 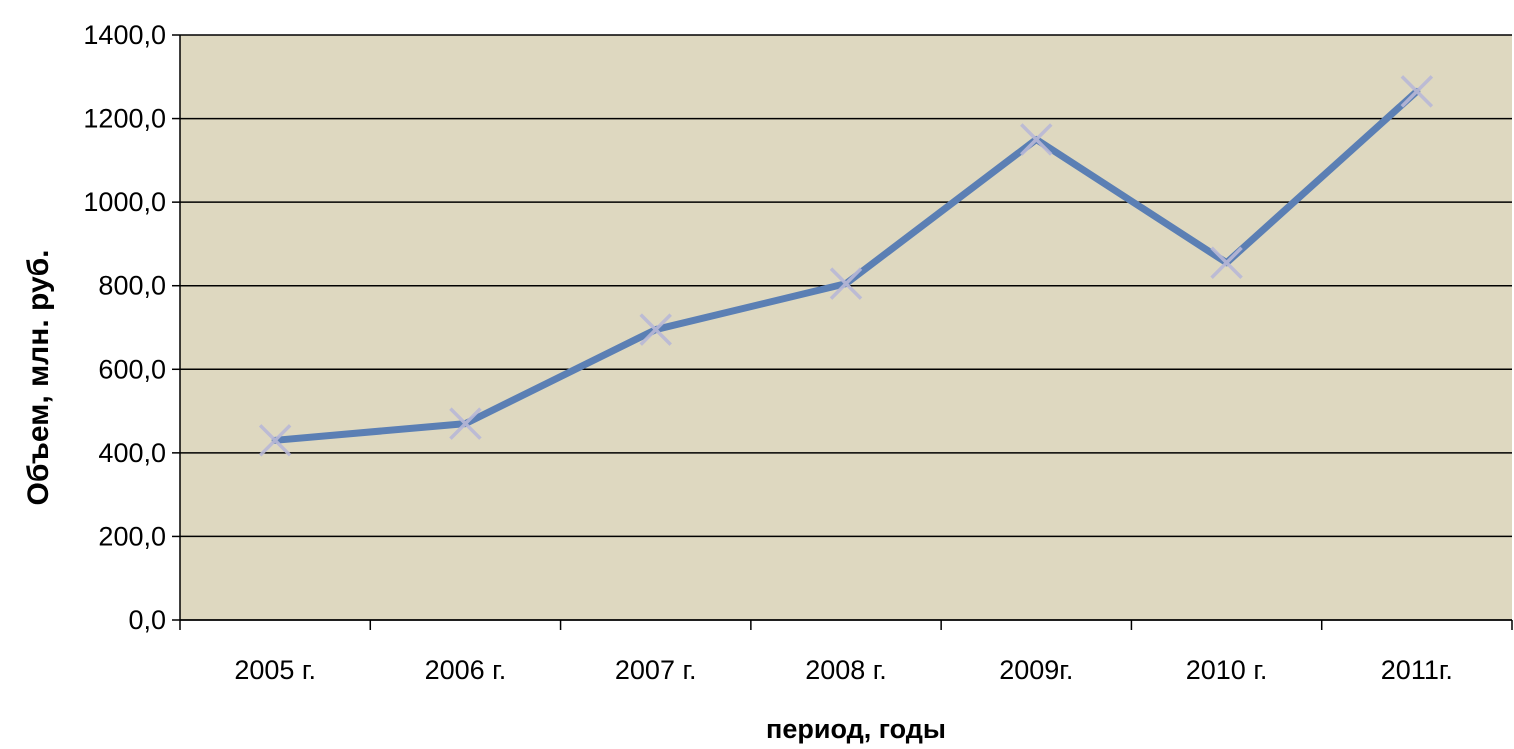 I want to click on y-tick-label: 200,0, so click(x=132, y=536).